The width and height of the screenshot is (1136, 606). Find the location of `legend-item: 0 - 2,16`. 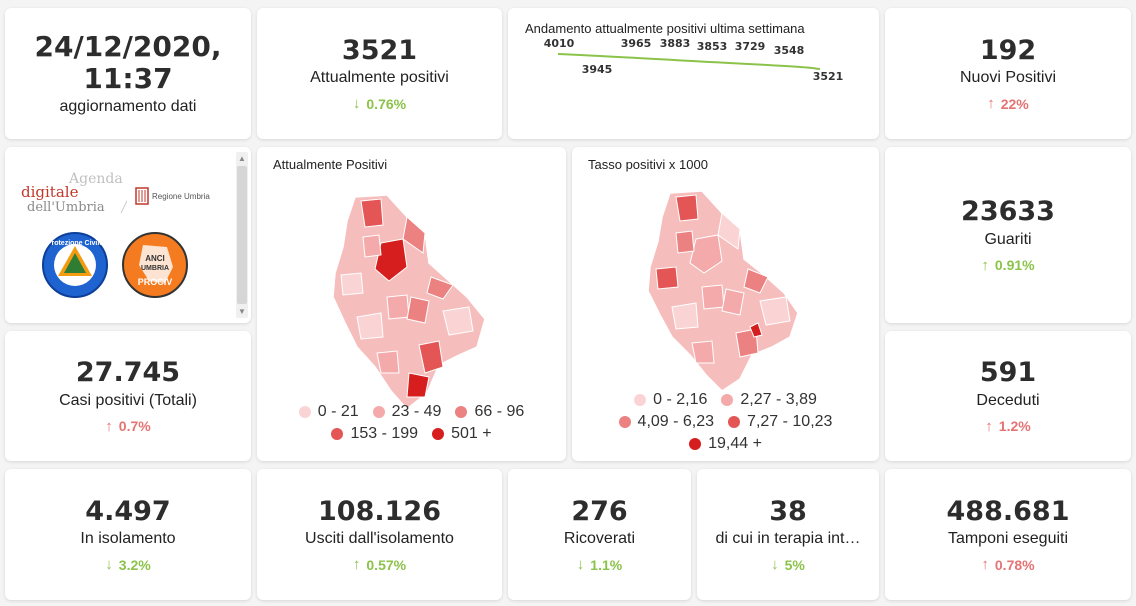

legend-item: 0 - 2,16 is located at coordinates (670, 400).